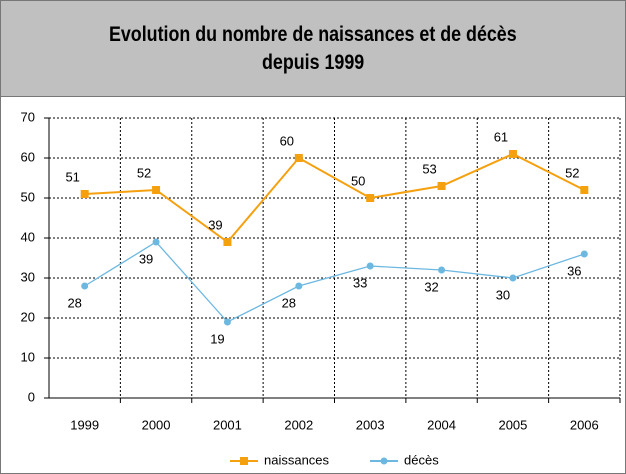 Image resolution: width=626 pixels, height=474 pixels. Describe the element at coordinates (84, 424) in the screenshot. I see `x-tick-label: 1999` at that location.